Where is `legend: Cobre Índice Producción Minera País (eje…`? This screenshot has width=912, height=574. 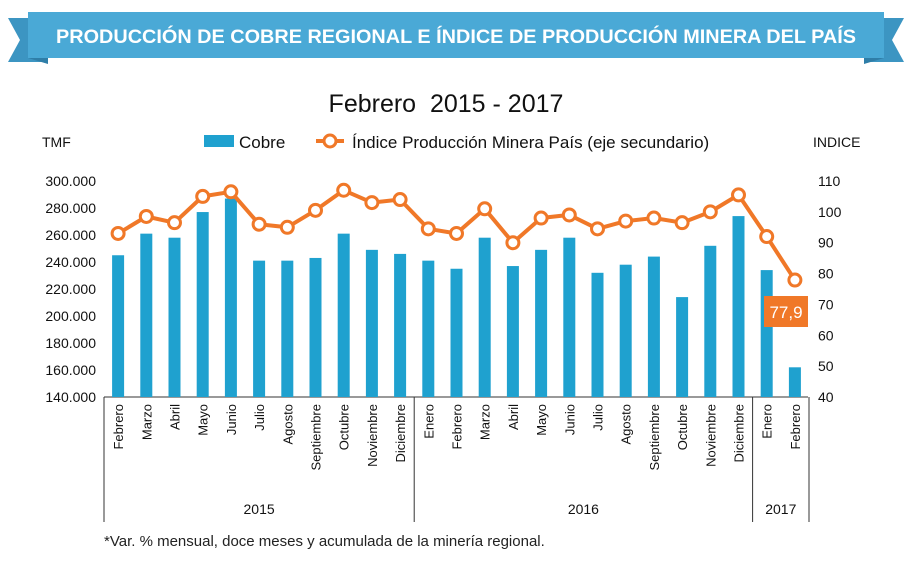 legend: Cobre Índice Producción Minera País (eje… is located at coordinates (456, 142).